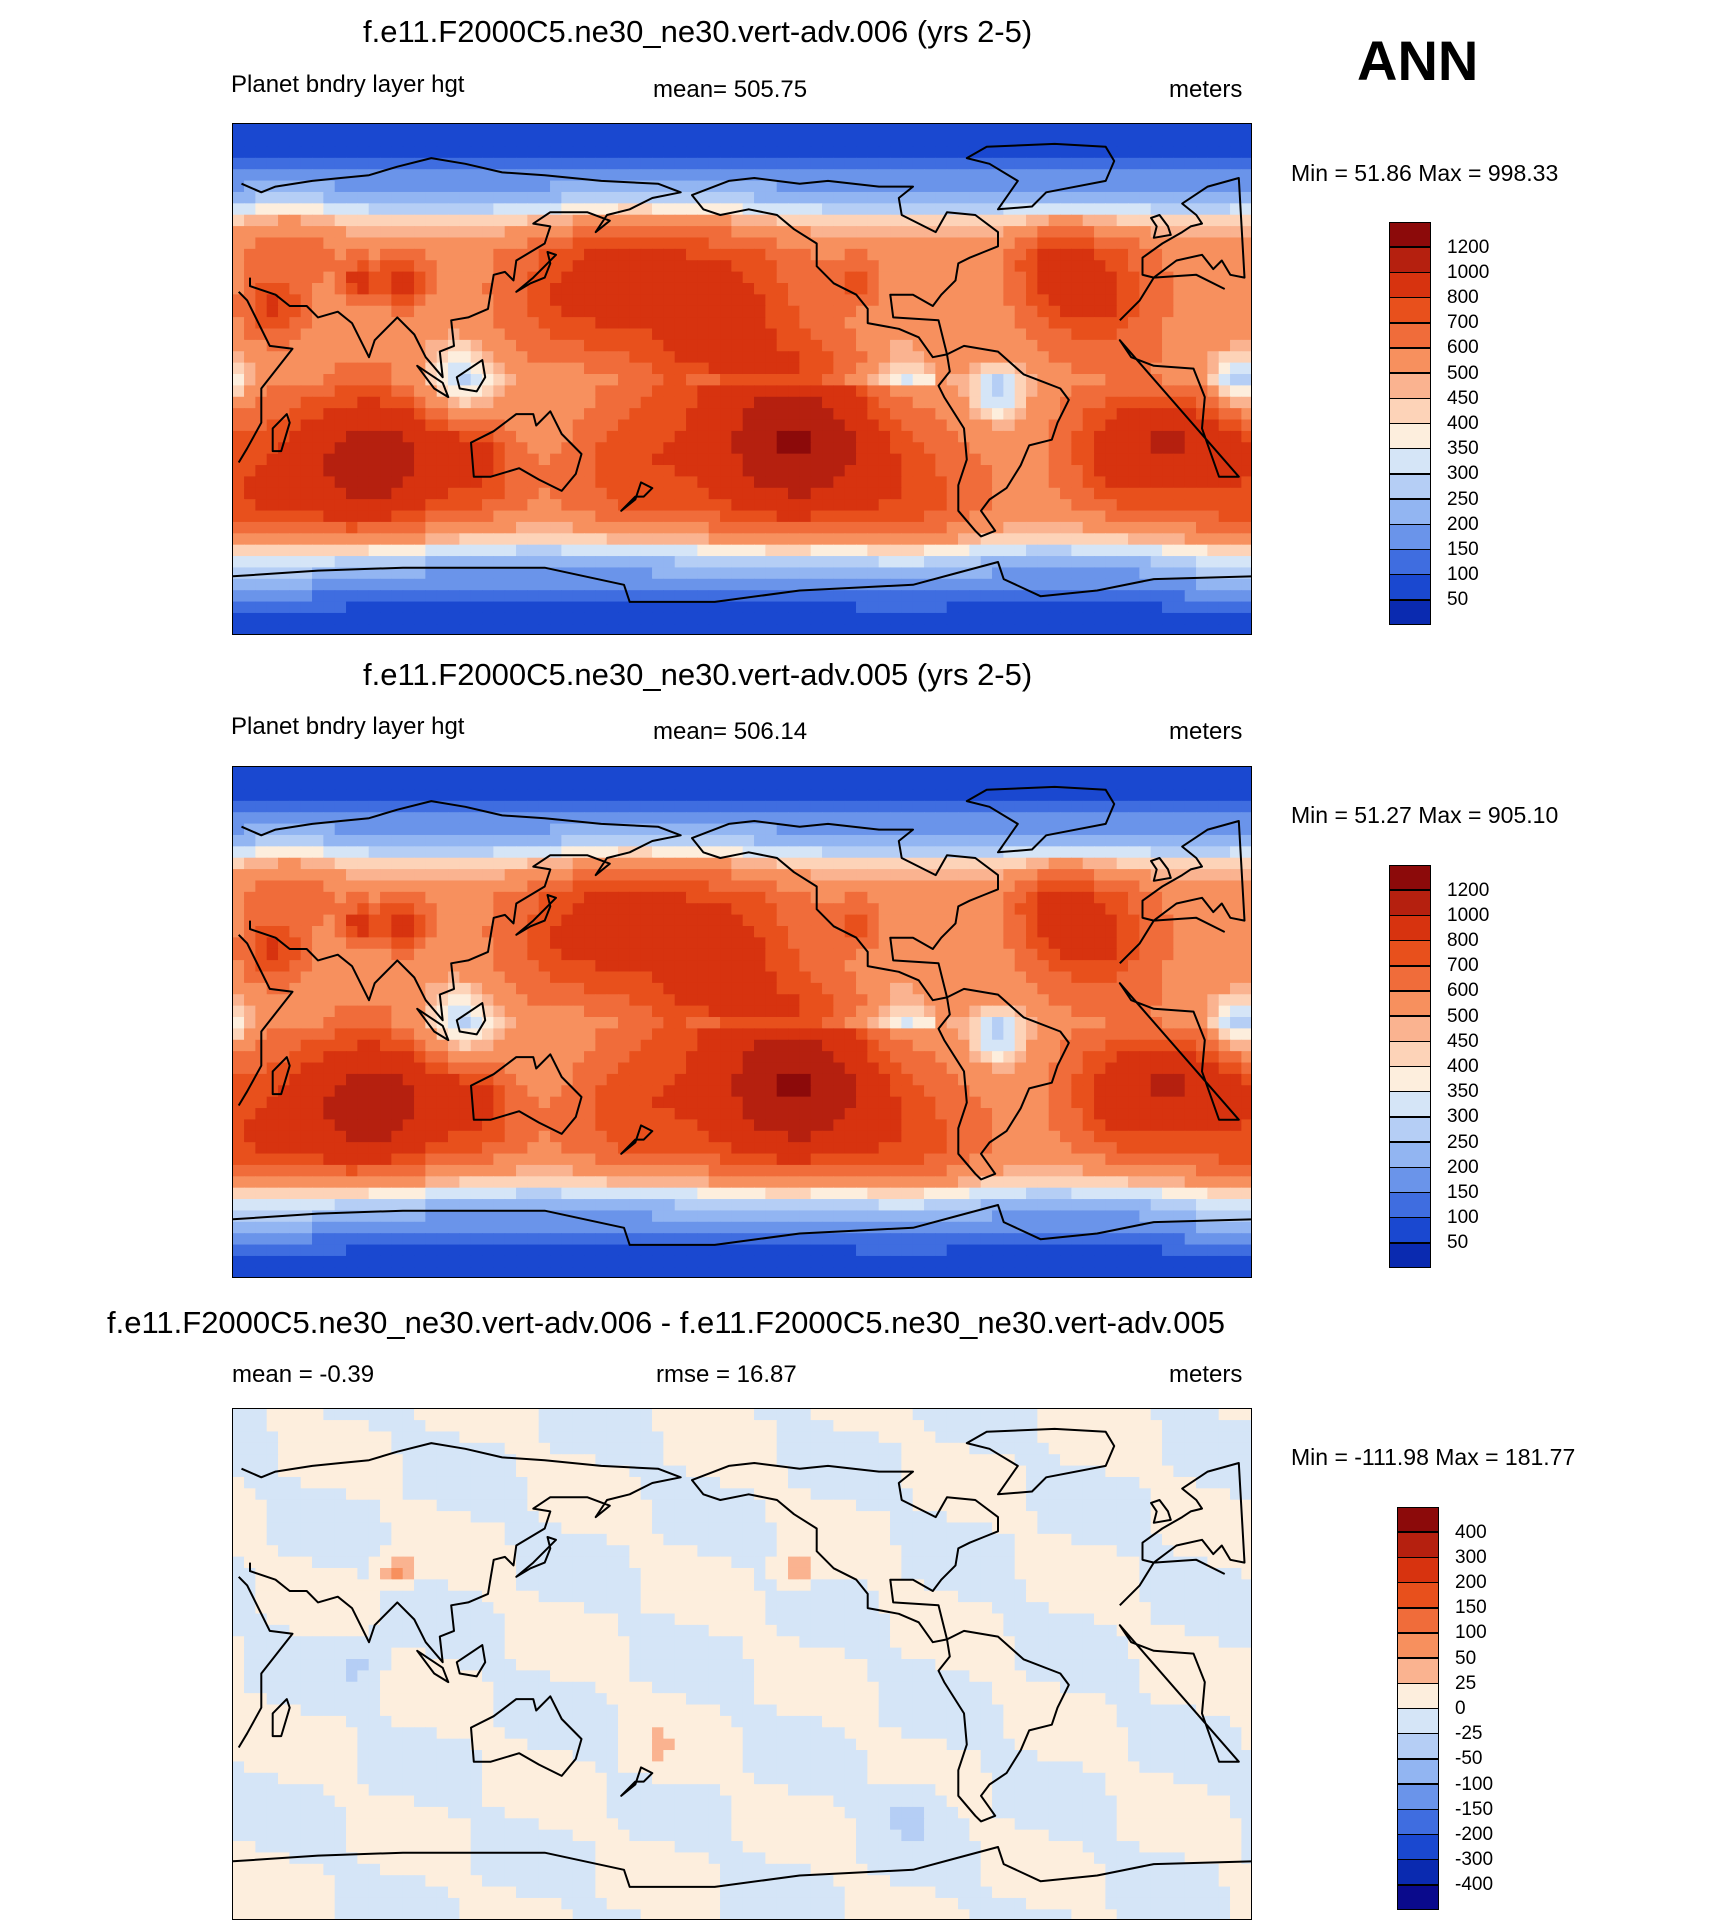 This screenshot has width=1710, height=1925. Describe the element at coordinates (1410, 537) in the screenshot. I see `colorbar-box` at that location.